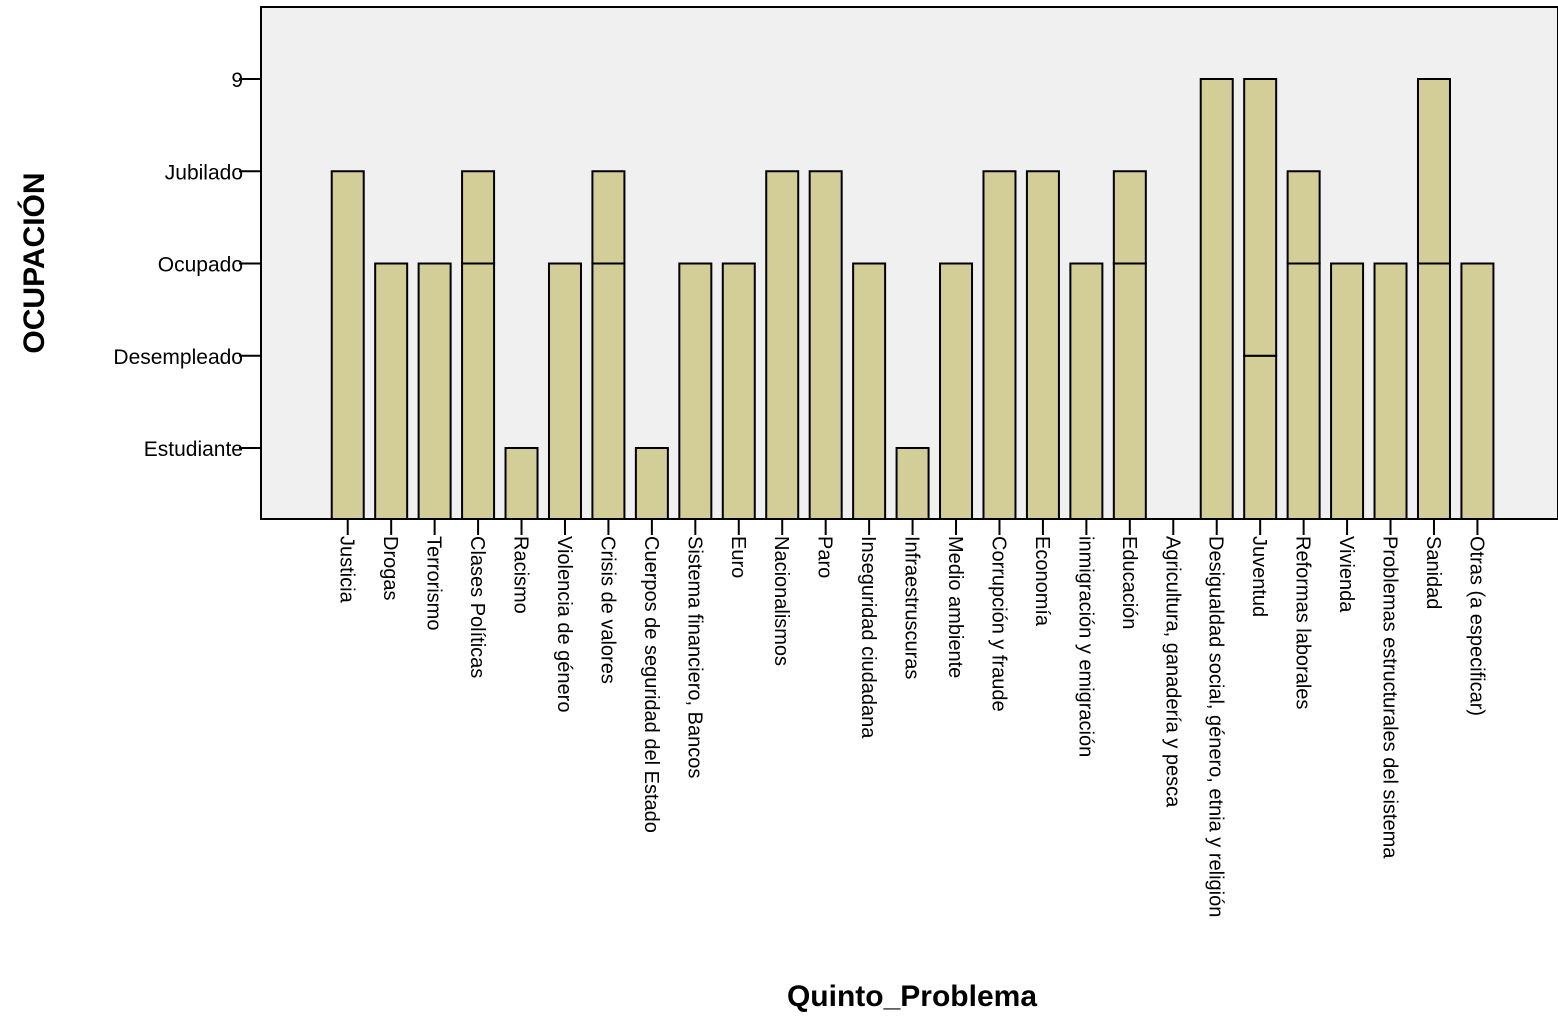 Image resolution: width=1558 pixels, height=1023 pixels. I want to click on y-tick-label: Estudiante, so click(193, 449).